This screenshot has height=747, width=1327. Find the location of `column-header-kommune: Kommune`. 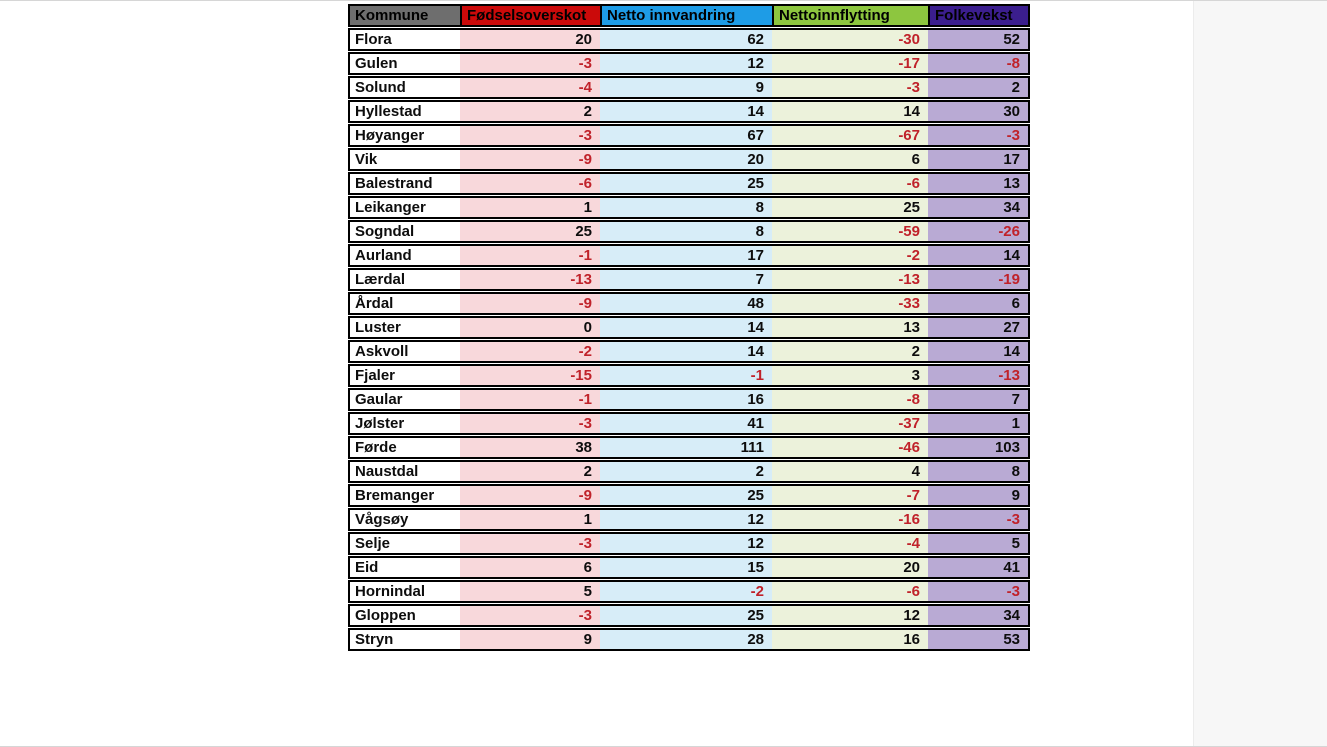

column-header-kommune: Kommune is located at coordinates (404, 15).